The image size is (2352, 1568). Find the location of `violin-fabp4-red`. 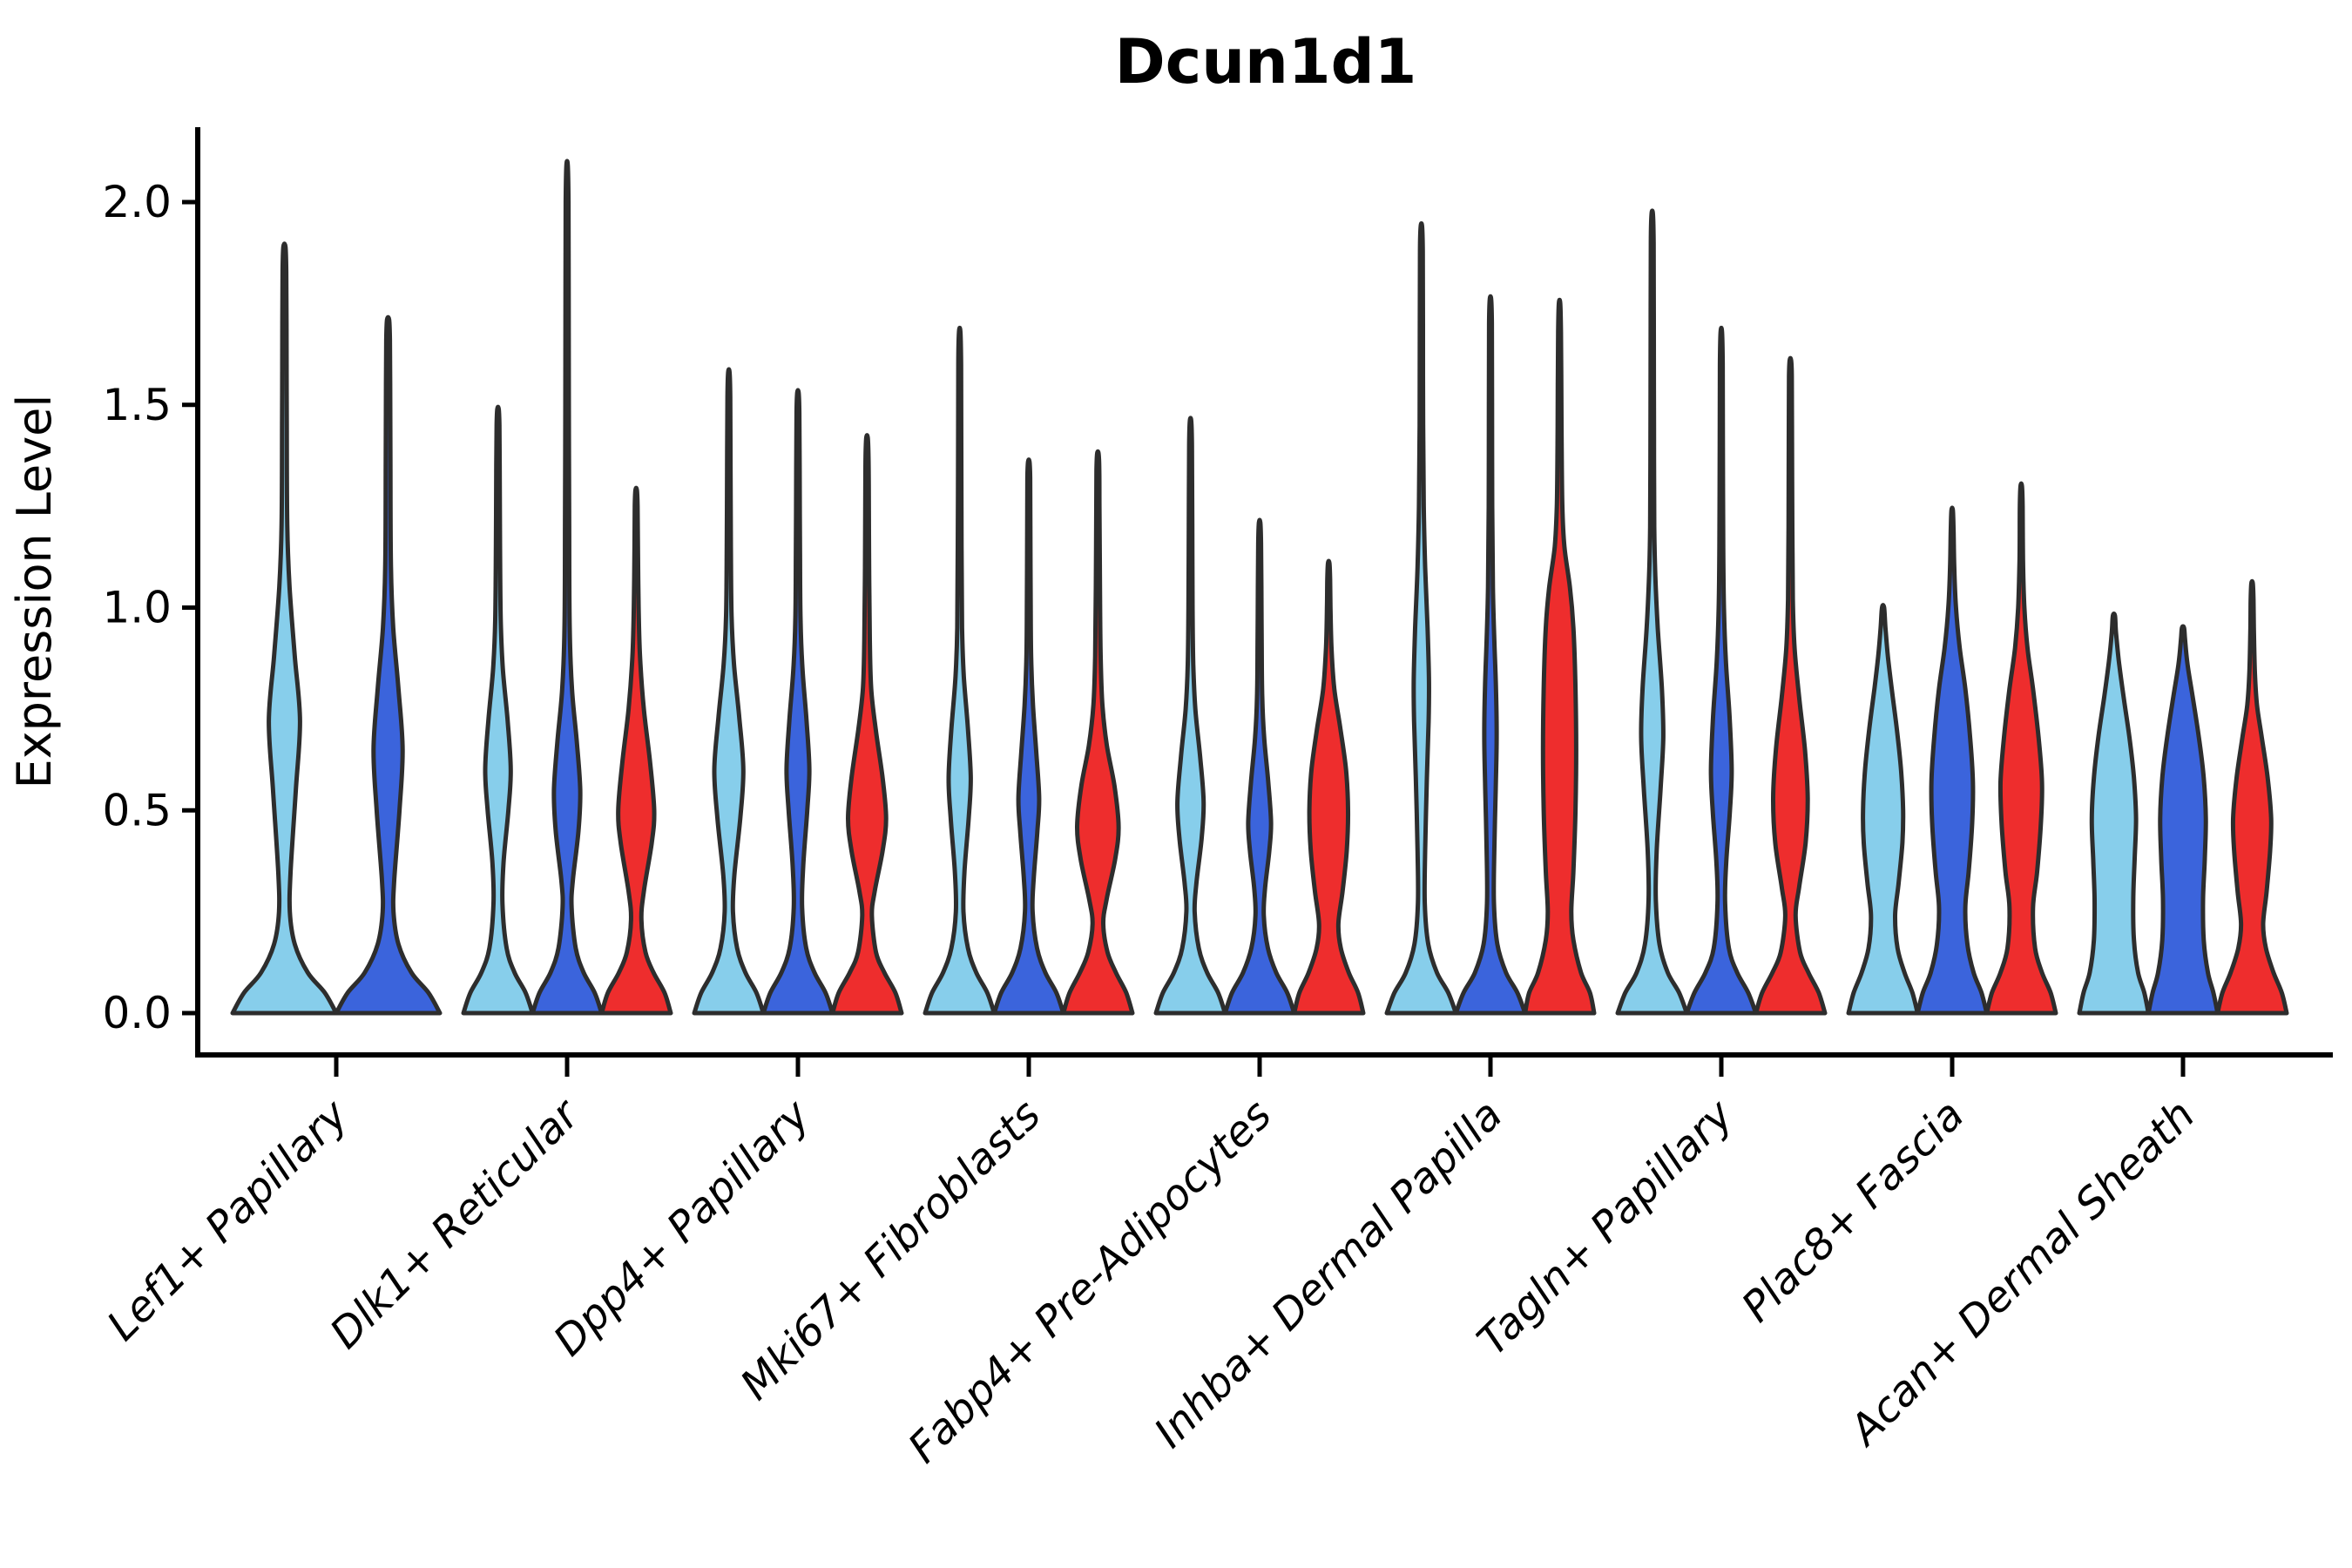

violin-fabp4-red is located at coordinates (1329, 787).